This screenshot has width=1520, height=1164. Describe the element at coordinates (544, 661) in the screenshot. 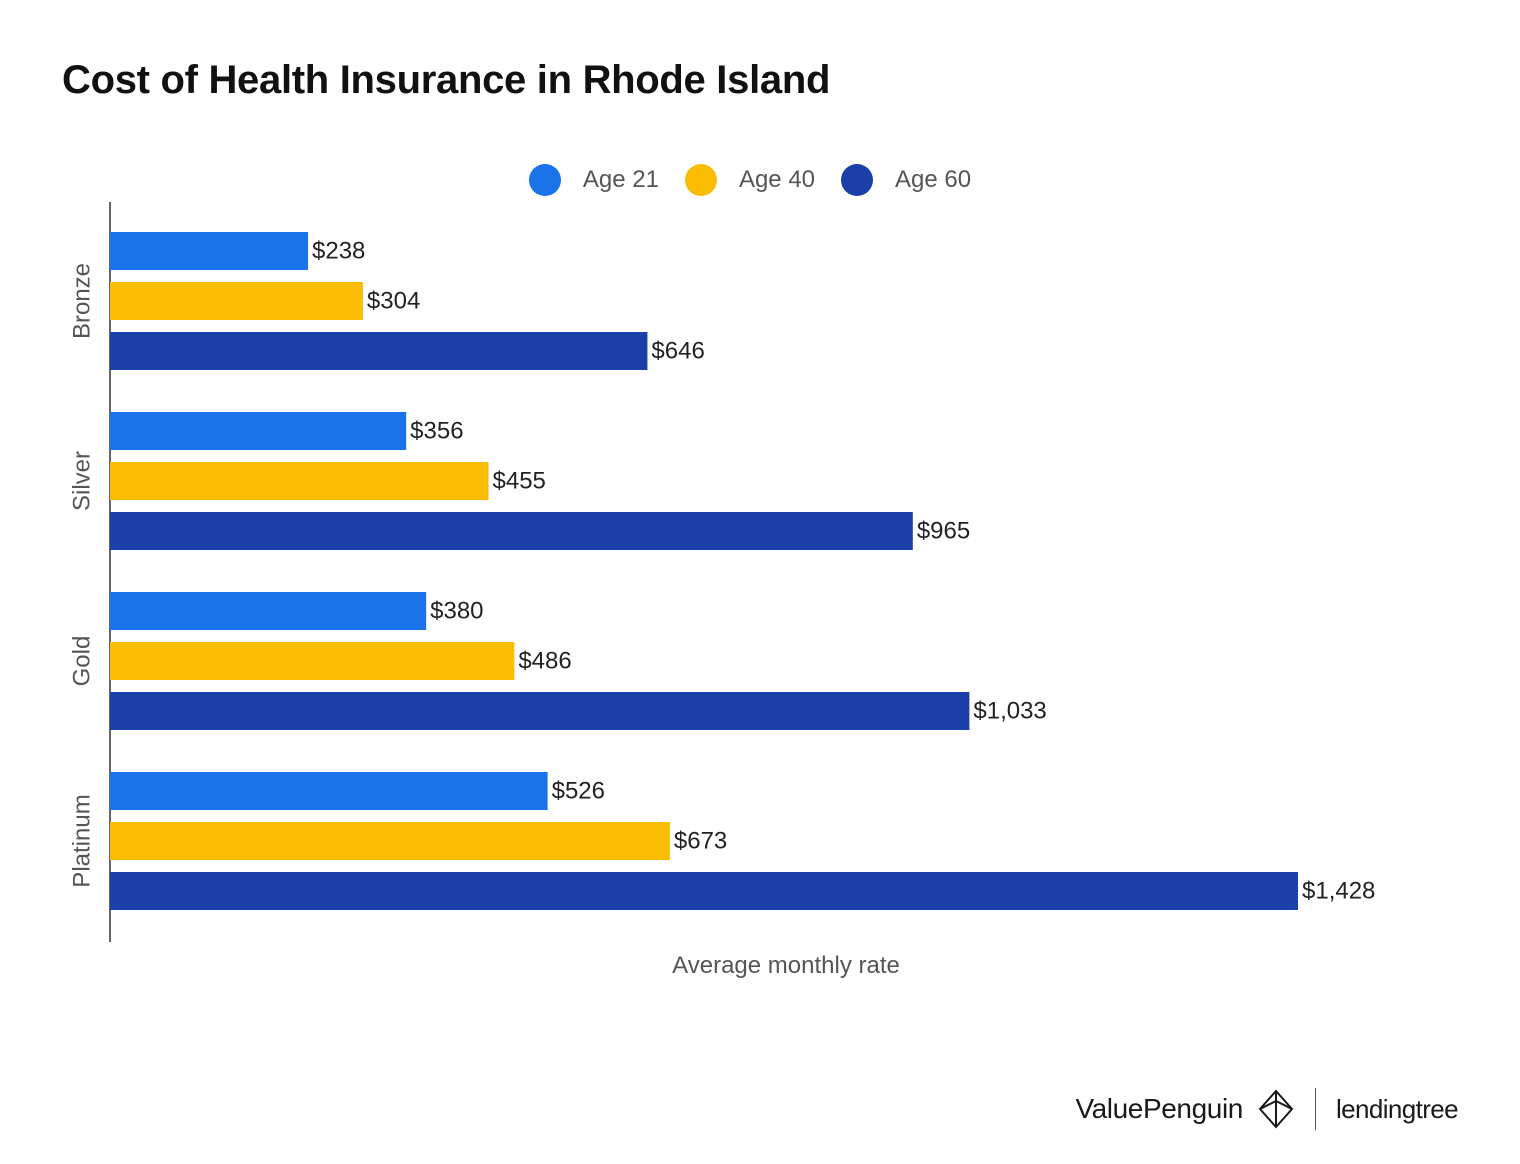

I see `bar-value-label: $486` at that location.